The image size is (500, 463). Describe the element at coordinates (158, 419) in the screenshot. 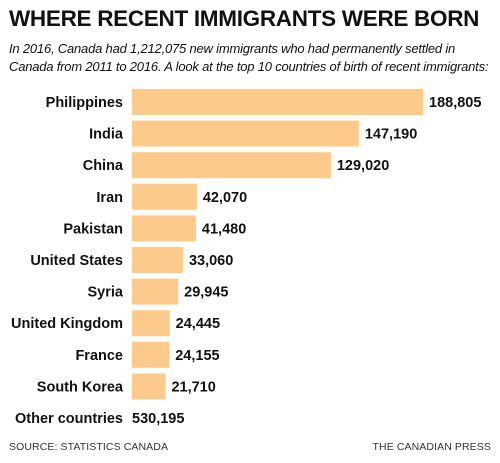

I see `other-countries-value: 530,195` at that location.